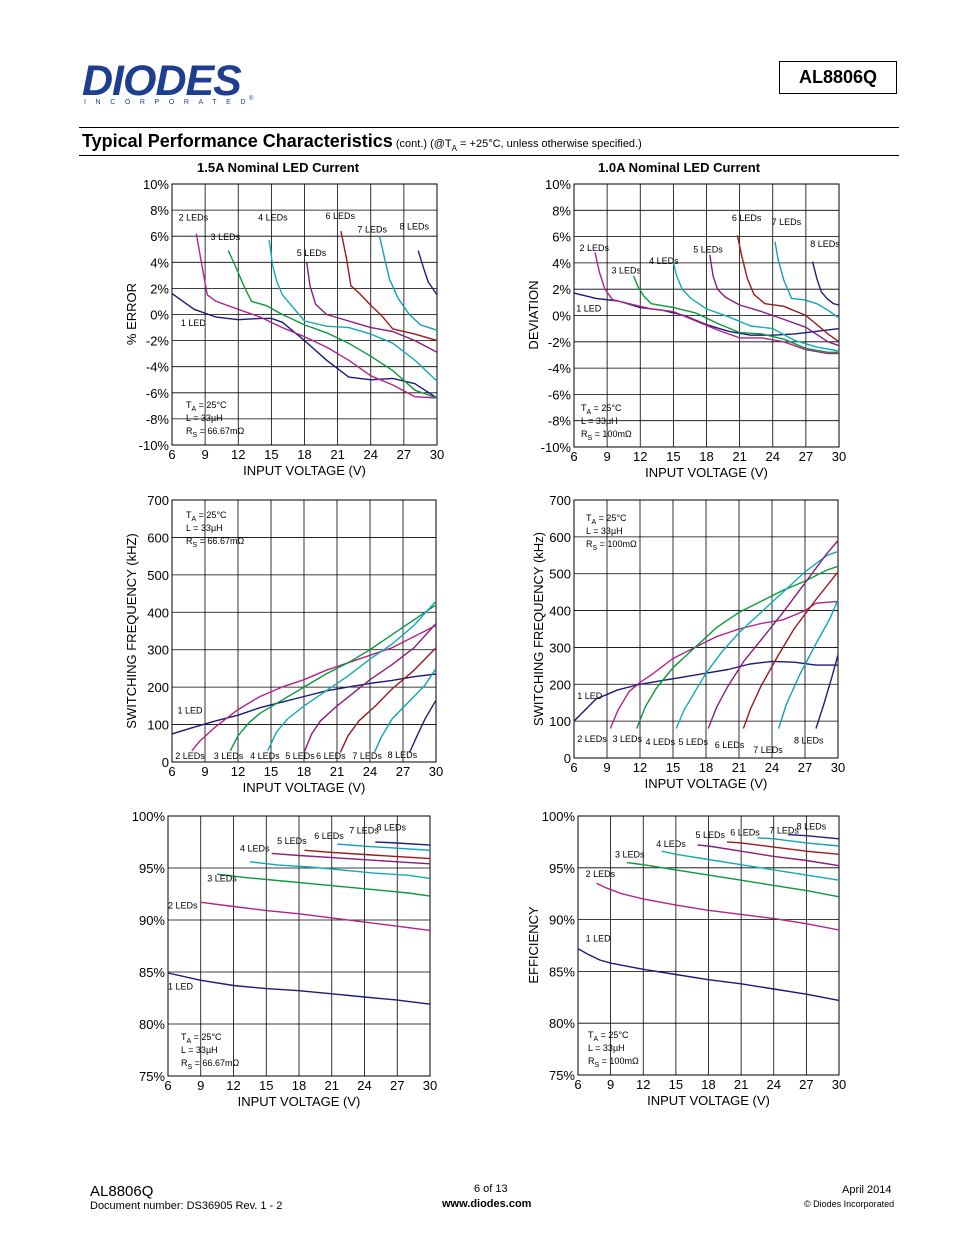  What do you see at coordinates (122, 1191) in the screenshot?
I see `footer-part: AL8806Q` at bounding box center [122, 1191].